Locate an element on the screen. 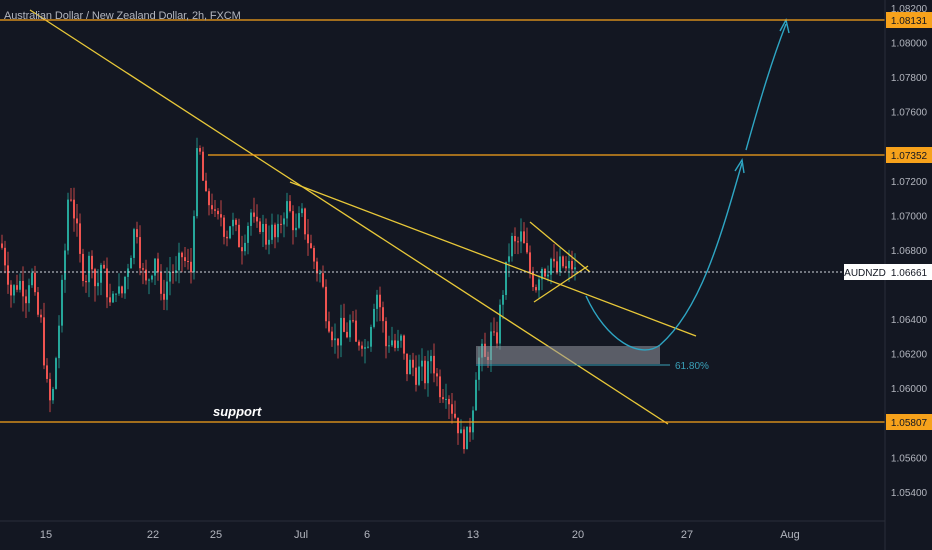 This screenshot has height=550, width=932. fib-zone-box is located at coordinates (568, 355).